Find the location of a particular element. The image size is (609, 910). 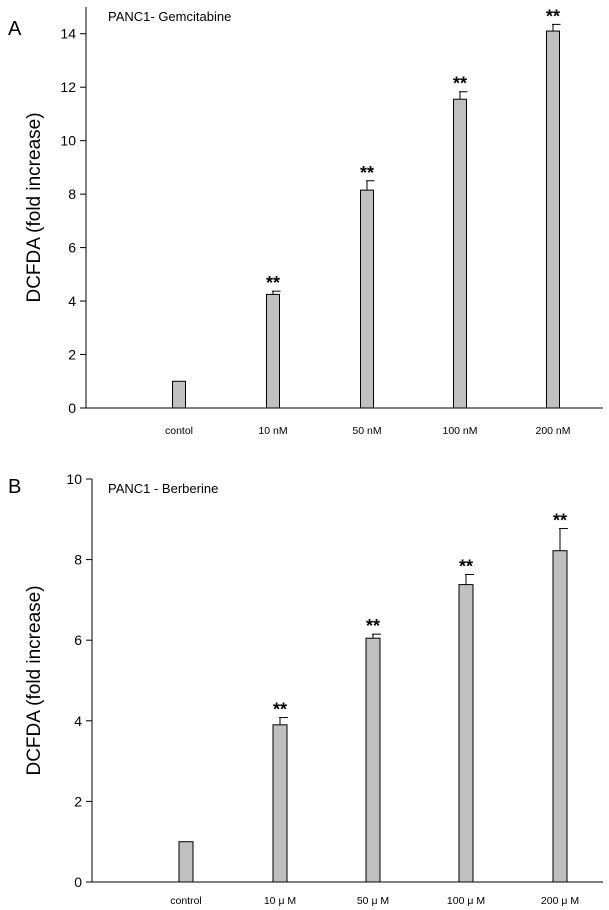

panel-a-y-tick-label: 6 is located at coordinates (72, 248).